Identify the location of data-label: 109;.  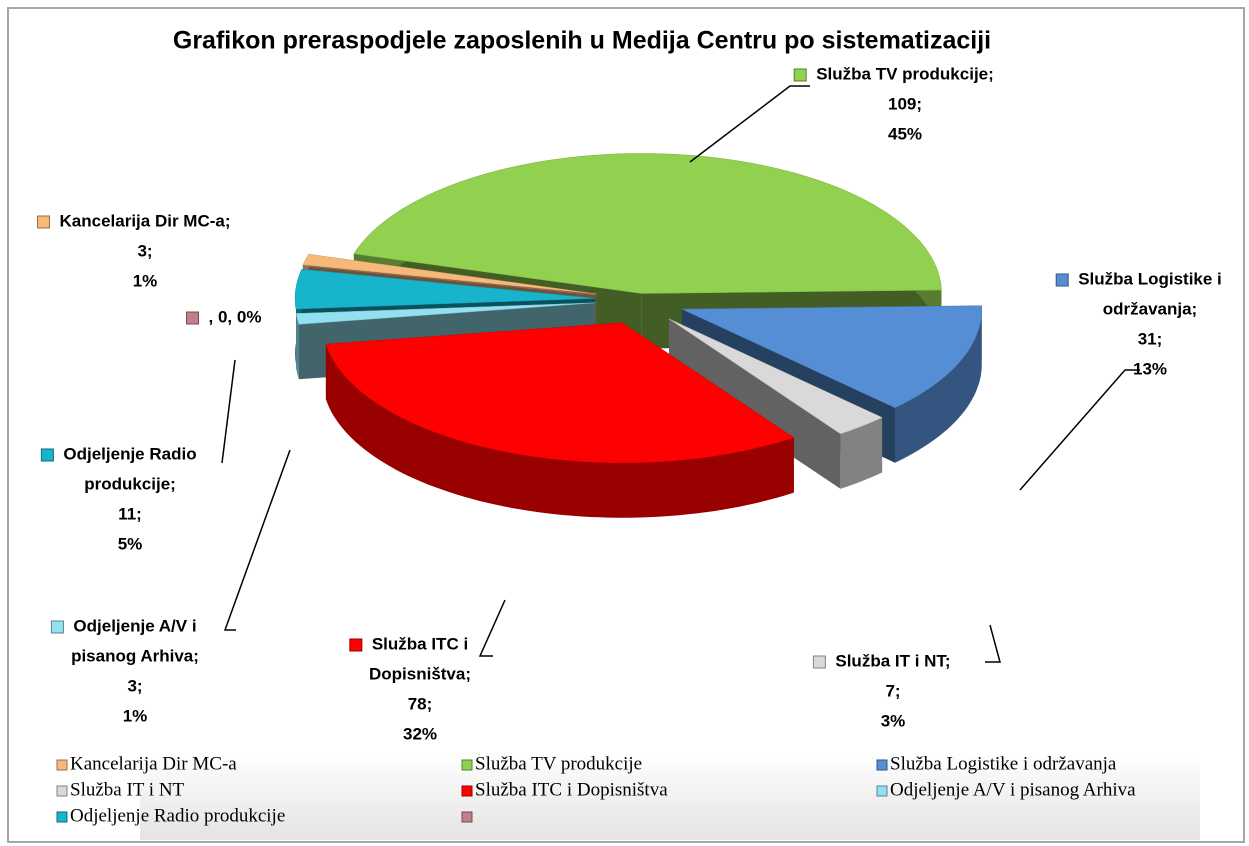
(905, 103).